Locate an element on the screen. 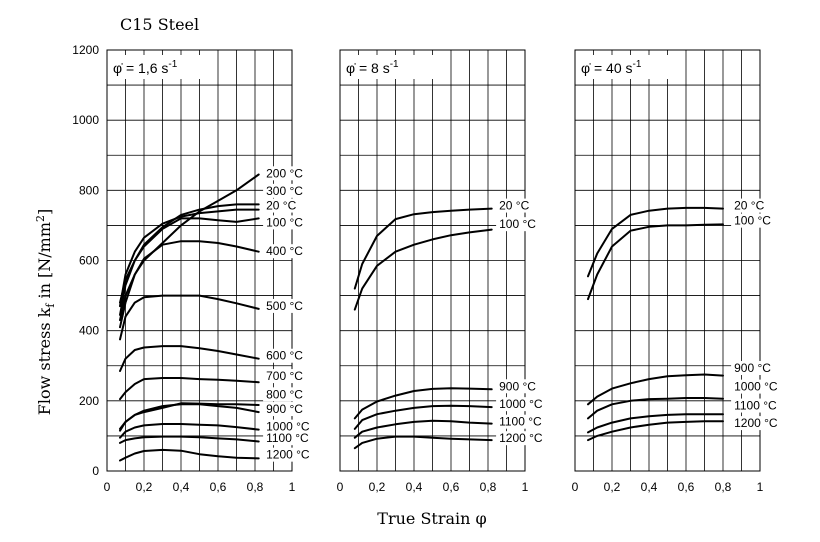 This screenshot has height=542, width=820. series-line-500c is located at coordinates (189, 317).